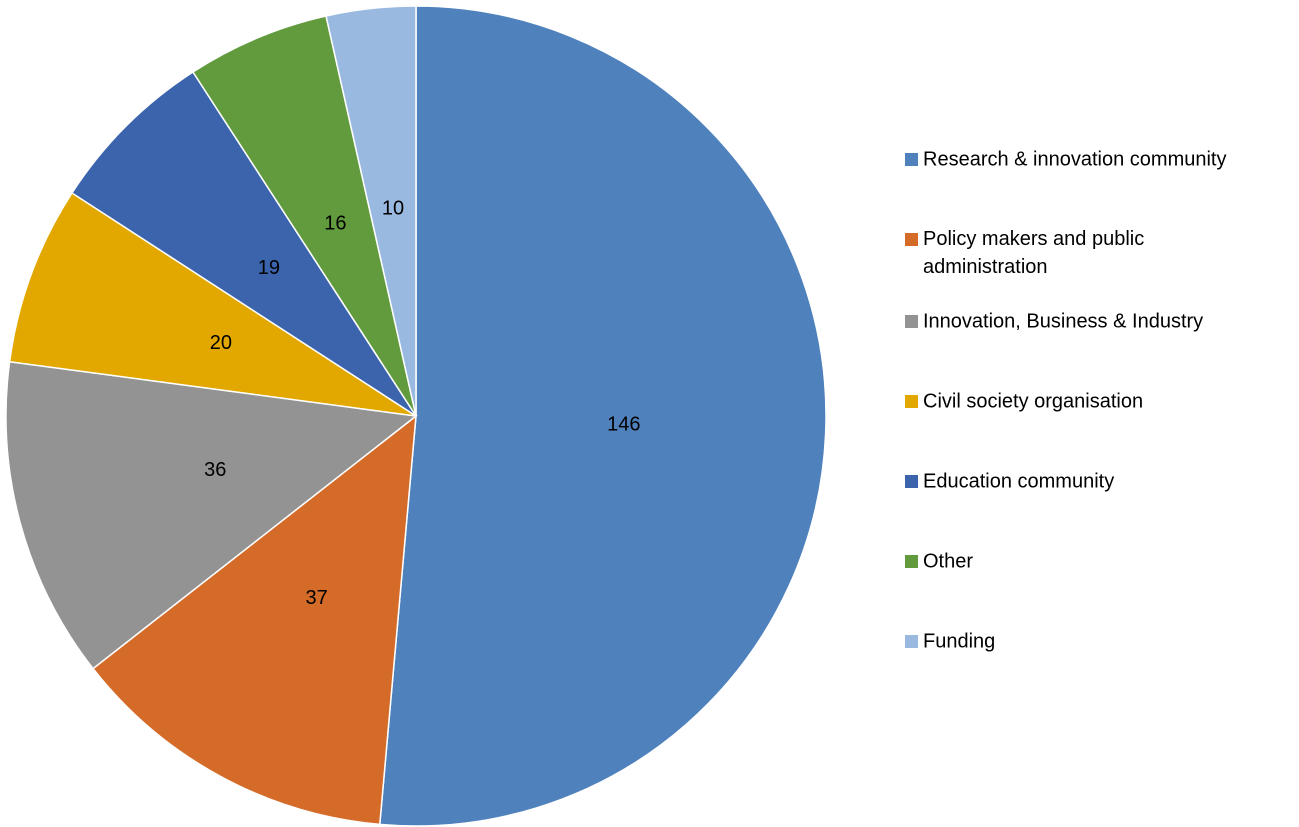 Image resolution: width=1299 pixels, height=827 pixels. Describe the element at coordinates (221, 343) in the screenshot. I see `data-label: 20` at that location.